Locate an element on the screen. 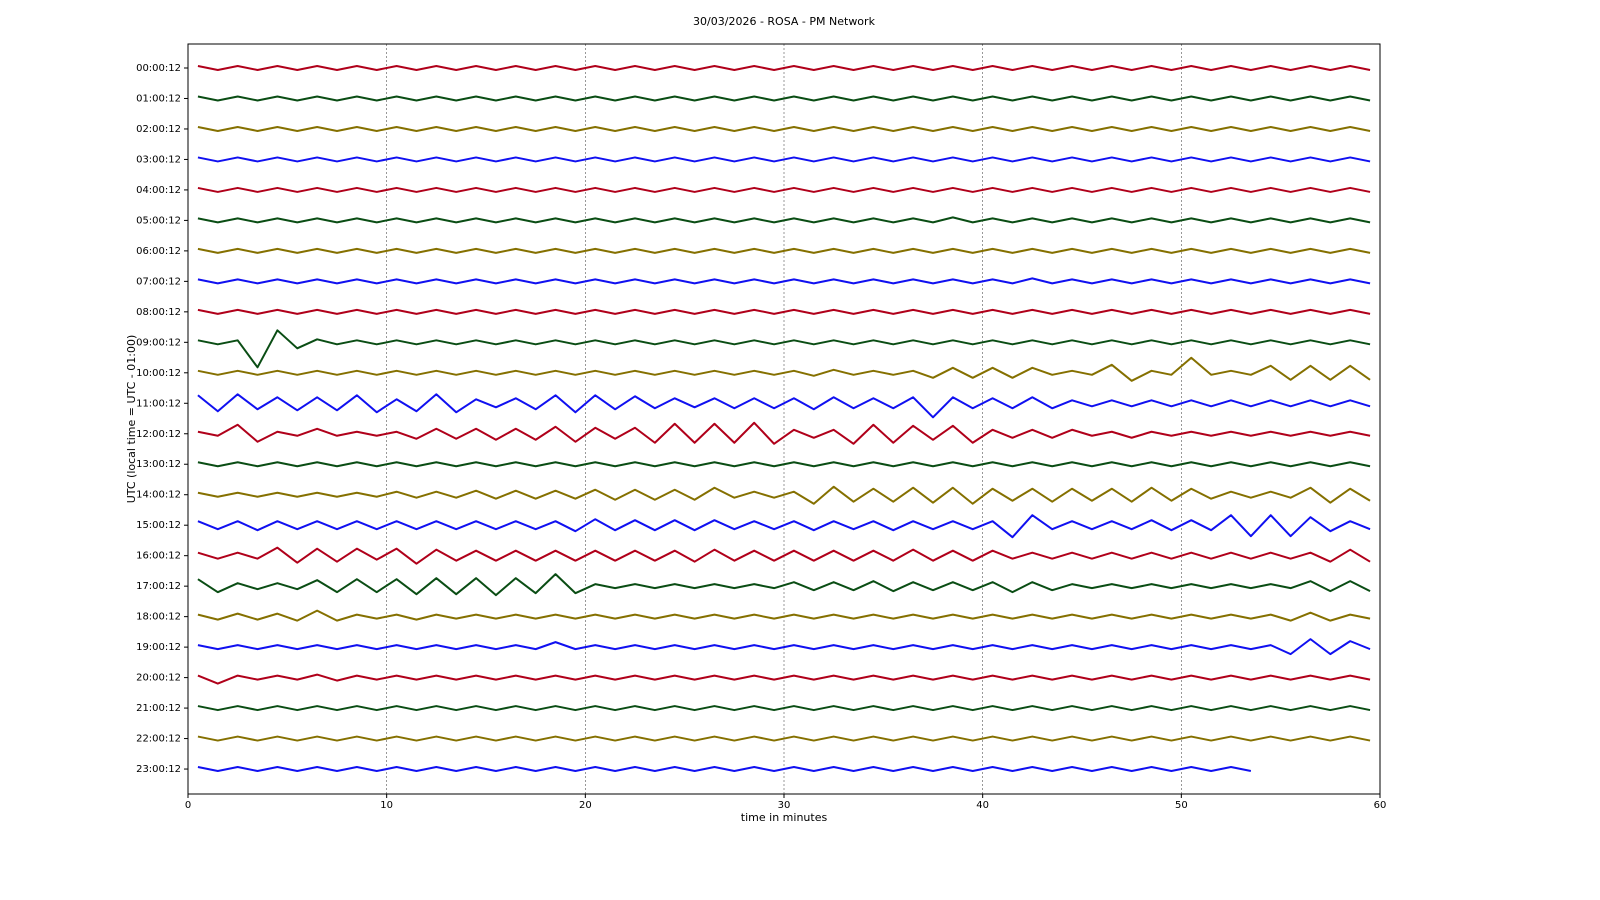  y-tick-label: 22:00:12 is located at coordinates (158, 739).